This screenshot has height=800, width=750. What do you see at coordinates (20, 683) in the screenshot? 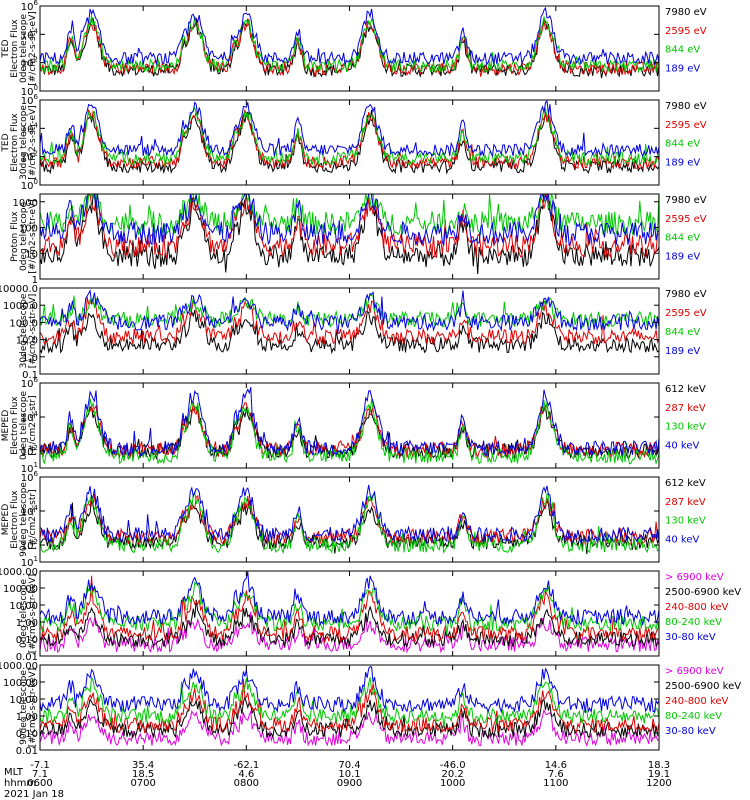
I see `y-tick-label: 100.00` at bounding box center [20, 683].